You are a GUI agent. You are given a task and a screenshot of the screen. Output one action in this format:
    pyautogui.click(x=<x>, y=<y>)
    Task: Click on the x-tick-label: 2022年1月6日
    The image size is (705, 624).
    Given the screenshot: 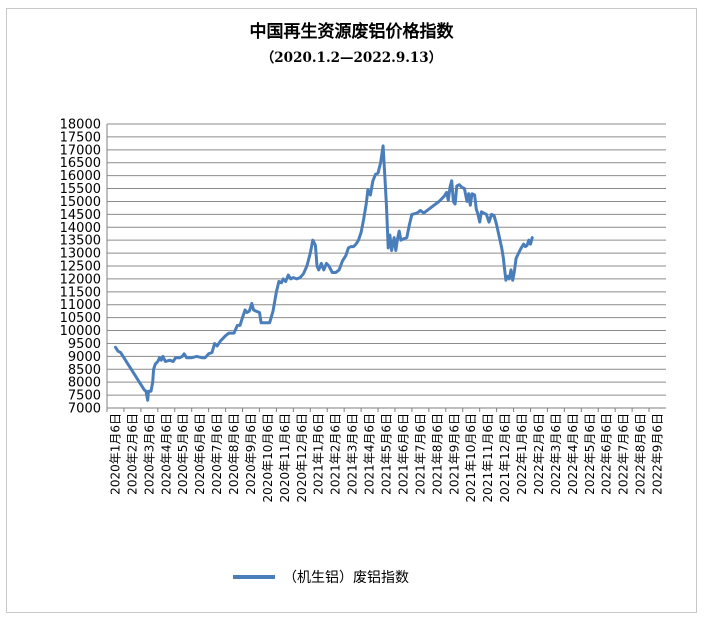 What is the action you would take?
    pyautogui.click(x=522, y=454)
    